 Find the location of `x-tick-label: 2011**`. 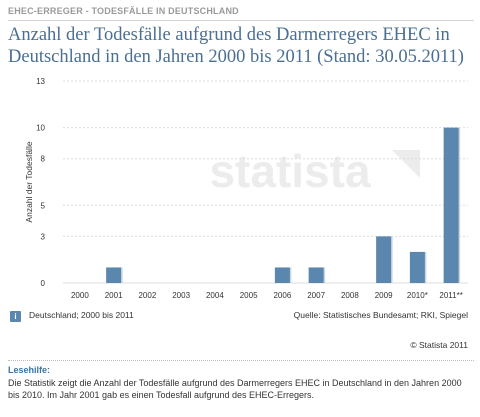

x-tick-label: 2011** is located at coordinates (450, 295).